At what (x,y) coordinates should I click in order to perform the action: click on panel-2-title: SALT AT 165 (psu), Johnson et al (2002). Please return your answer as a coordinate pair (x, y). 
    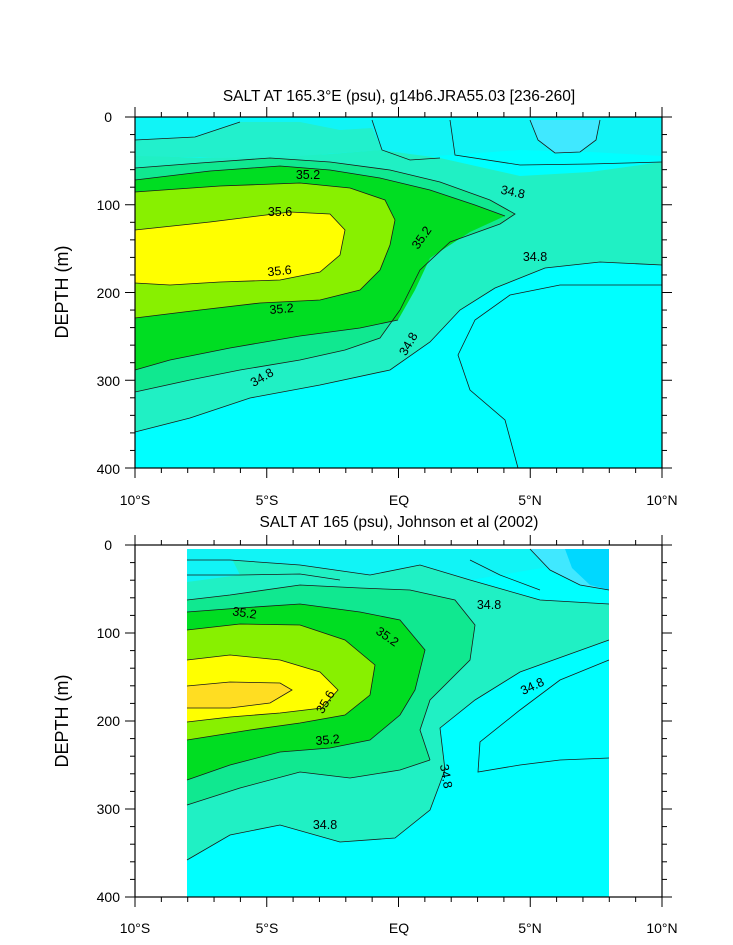
    Looking at the image, I should click on (399, 522).